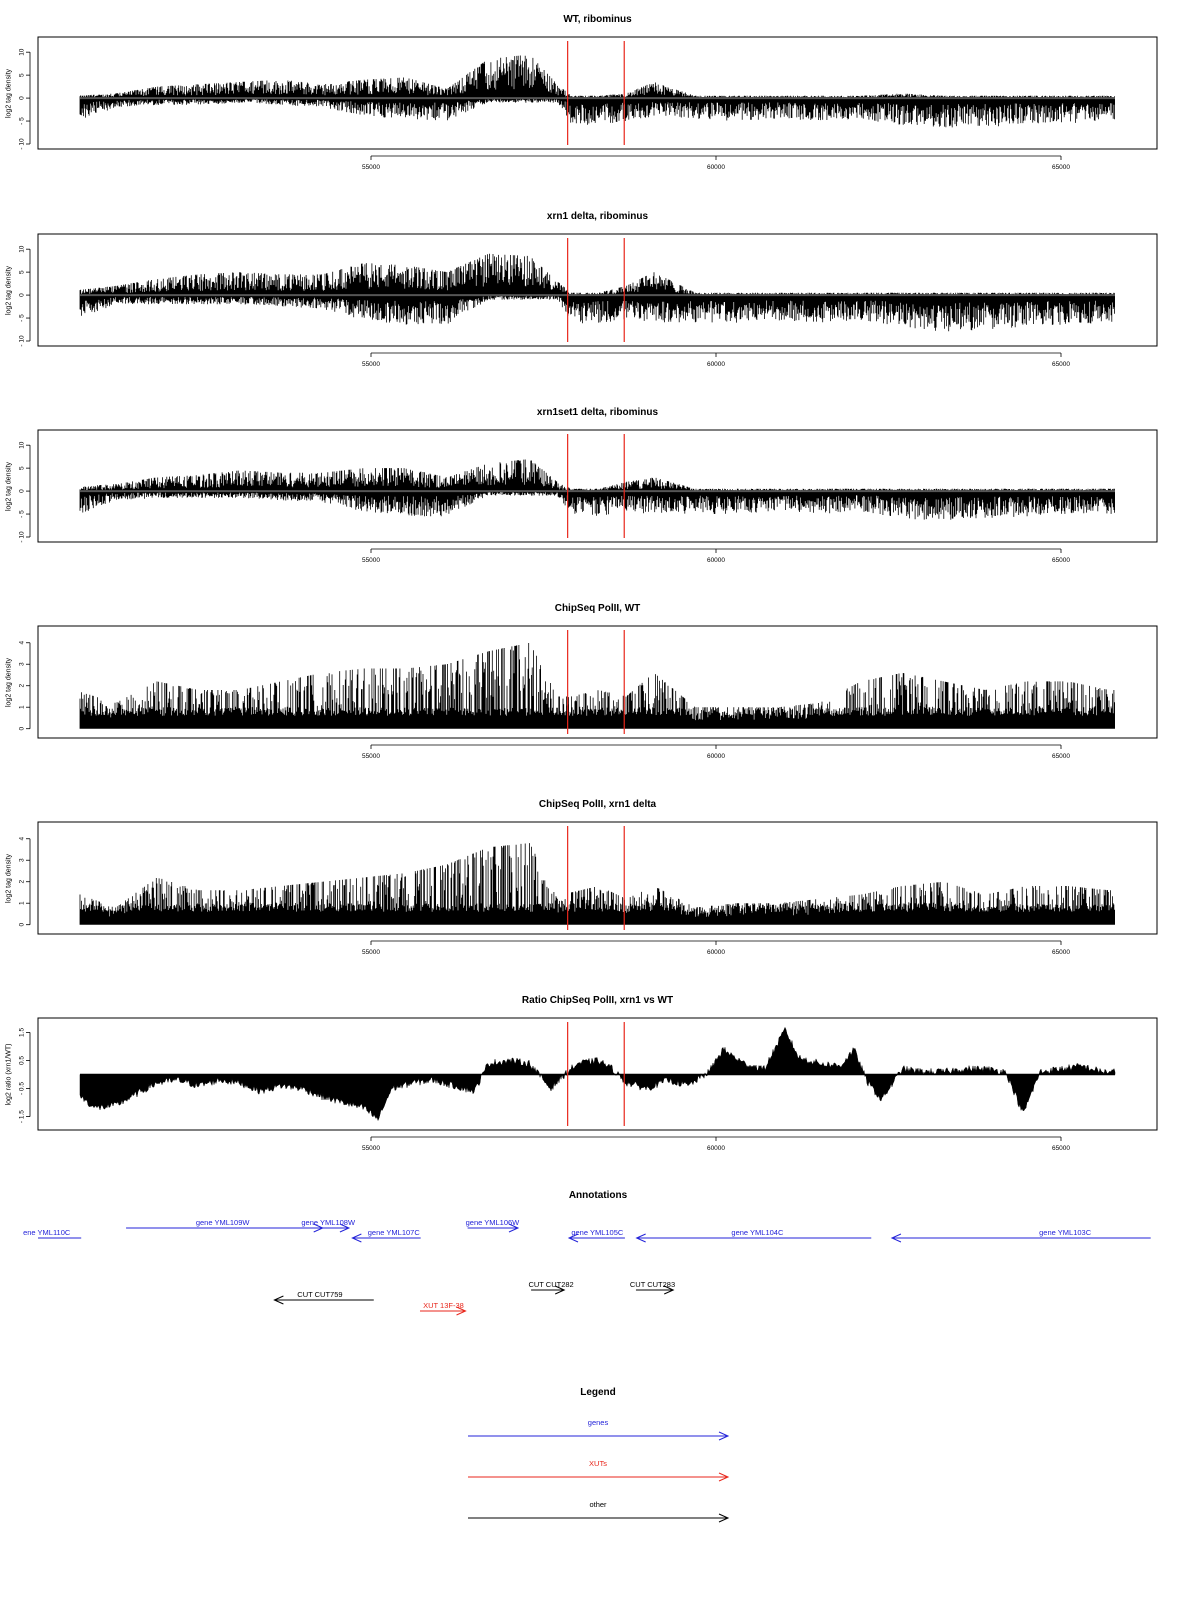 The height and width of the screenshot is (1600, 1200). I want to click on feature-gene-yml109w: gene YML109W, so click(225, 1225).